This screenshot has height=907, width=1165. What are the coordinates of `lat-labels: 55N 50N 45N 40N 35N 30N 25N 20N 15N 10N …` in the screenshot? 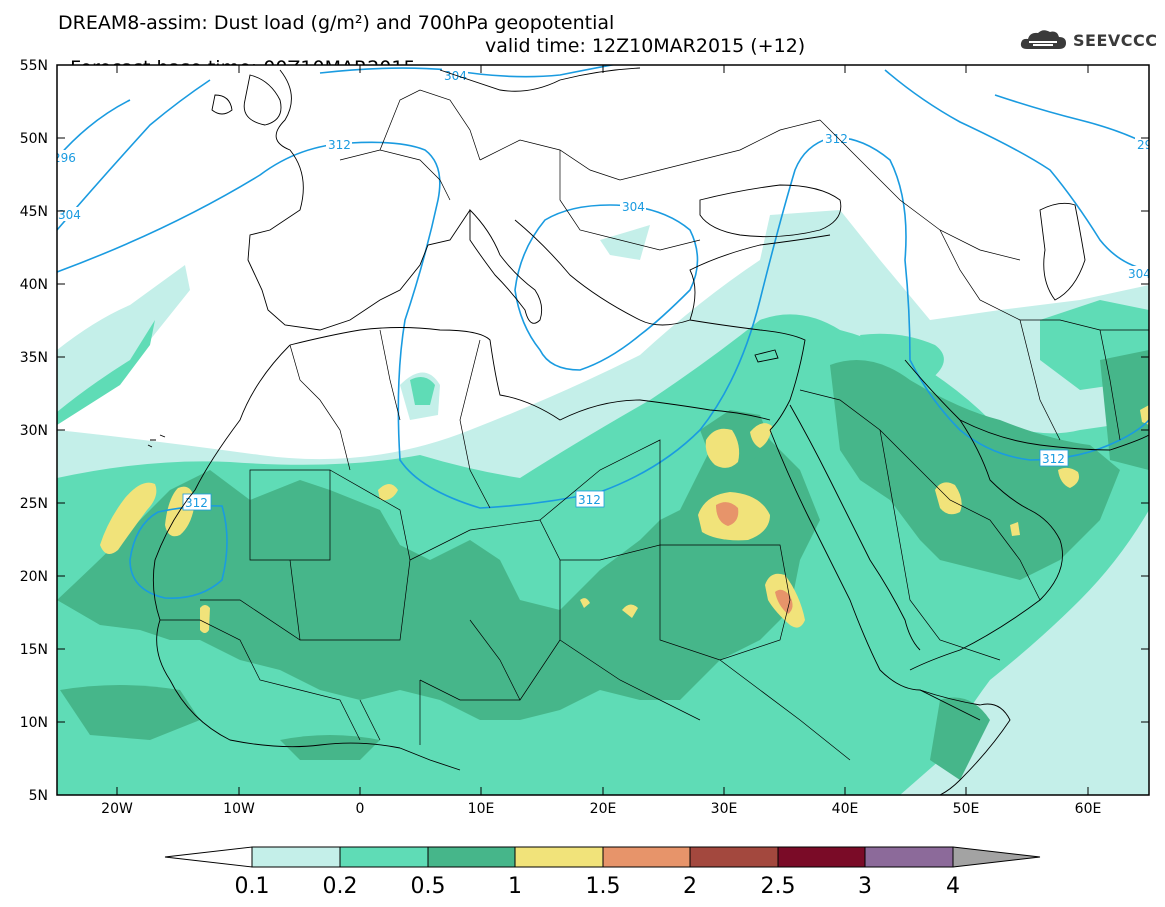 It's located at (34, 431).